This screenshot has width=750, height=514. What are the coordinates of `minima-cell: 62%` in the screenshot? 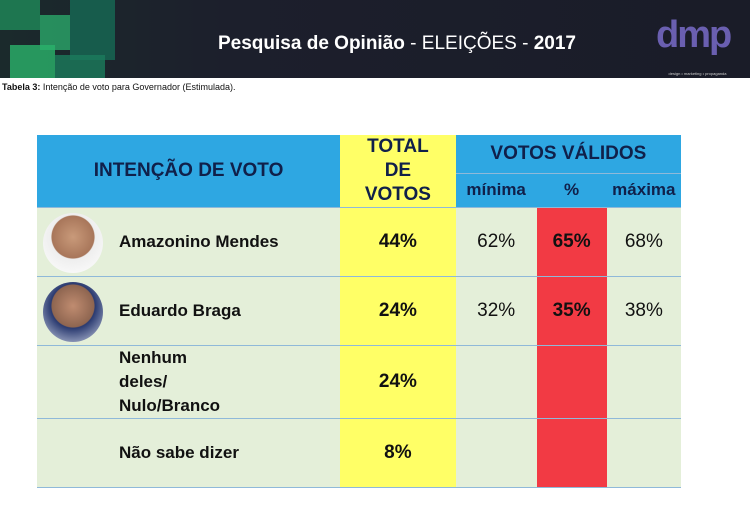 It's located at (496, 242).